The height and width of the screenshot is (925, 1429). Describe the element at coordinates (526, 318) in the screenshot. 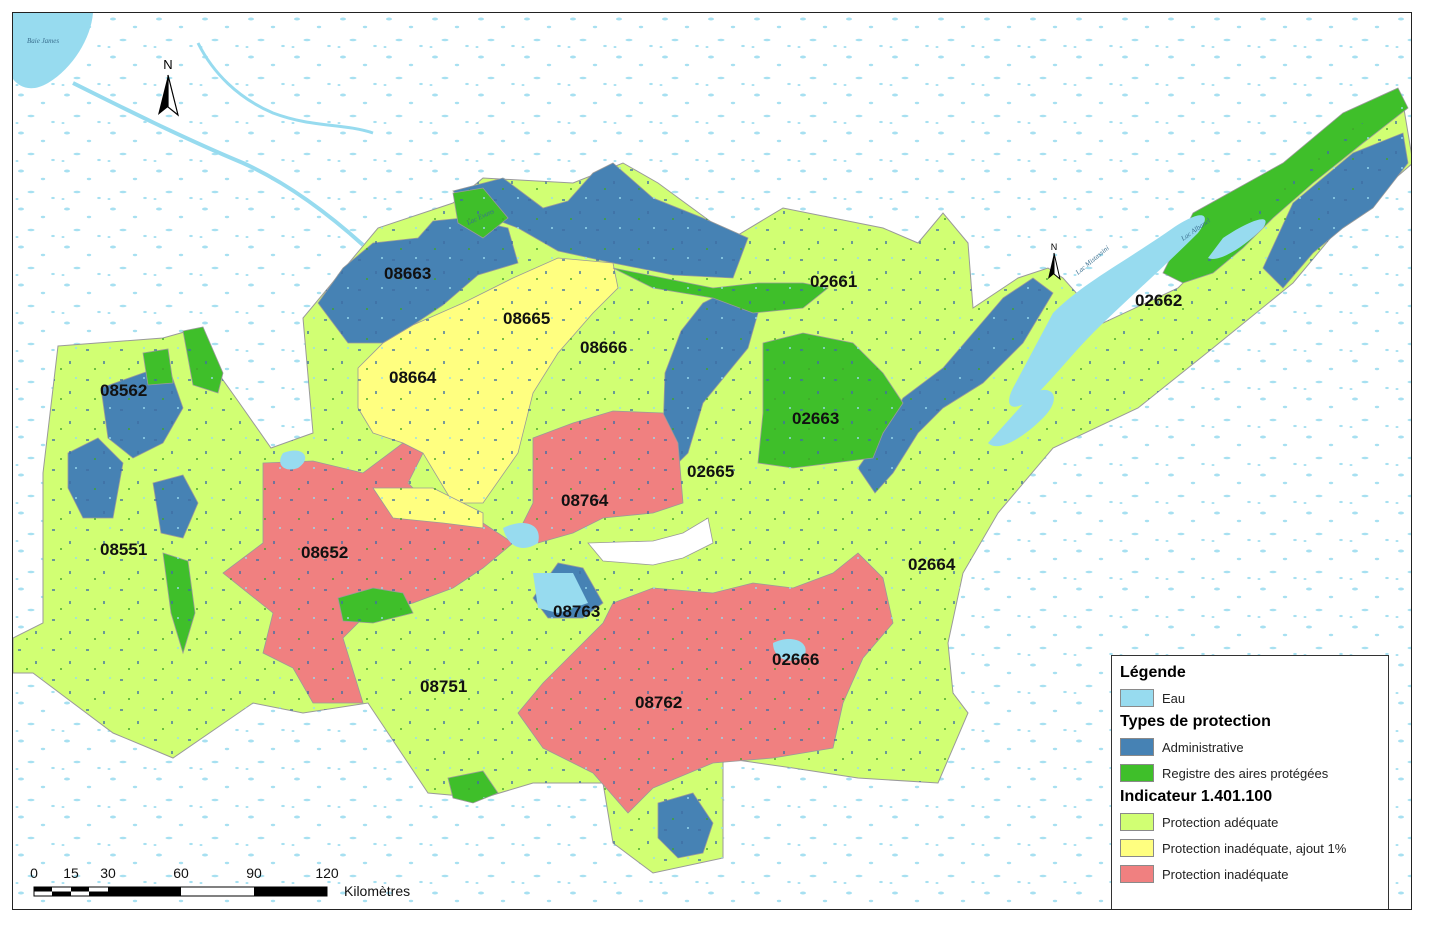

I see `unit-label-08665: 08665` at that location.